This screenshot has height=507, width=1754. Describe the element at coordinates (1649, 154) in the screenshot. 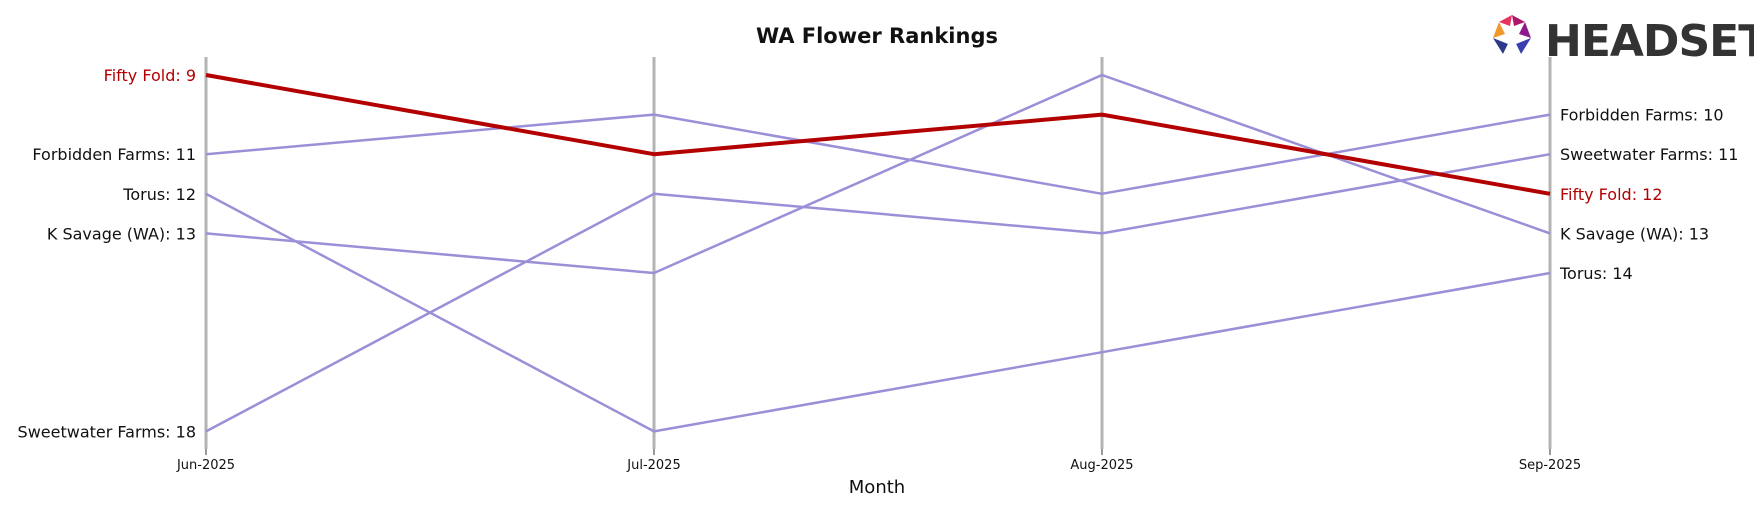

I see `right-rank-label: Sweetwater Farms: 11` at that location.